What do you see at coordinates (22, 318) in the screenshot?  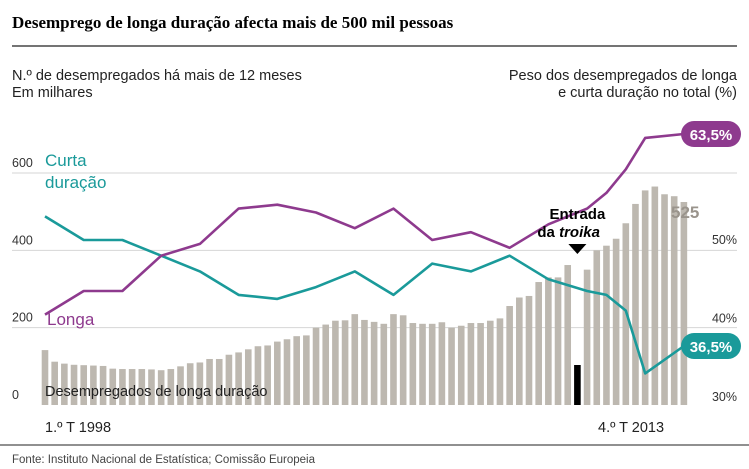 I see `left-tick-label: 200` at bounding box center [22, 318].